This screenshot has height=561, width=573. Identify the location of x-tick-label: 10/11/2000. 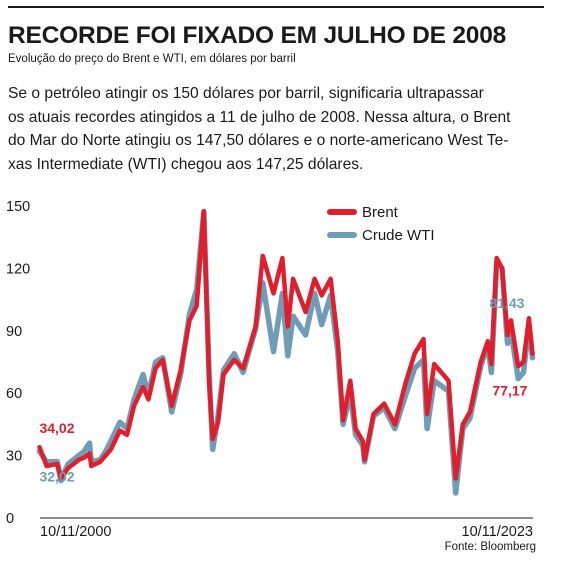
(76, 531).